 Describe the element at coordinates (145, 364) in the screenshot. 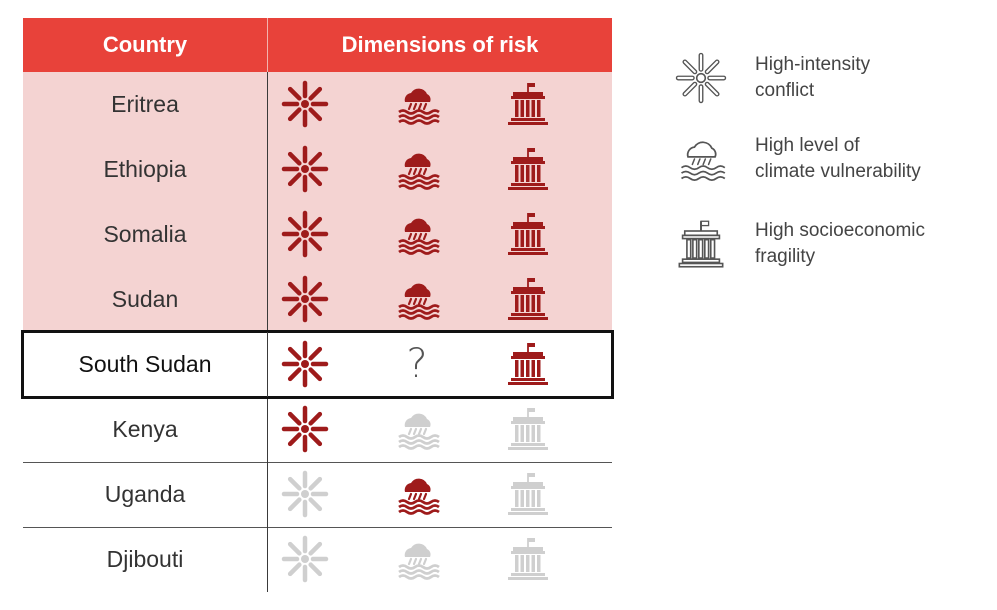

I see `country-label: South Sudan` at that location.